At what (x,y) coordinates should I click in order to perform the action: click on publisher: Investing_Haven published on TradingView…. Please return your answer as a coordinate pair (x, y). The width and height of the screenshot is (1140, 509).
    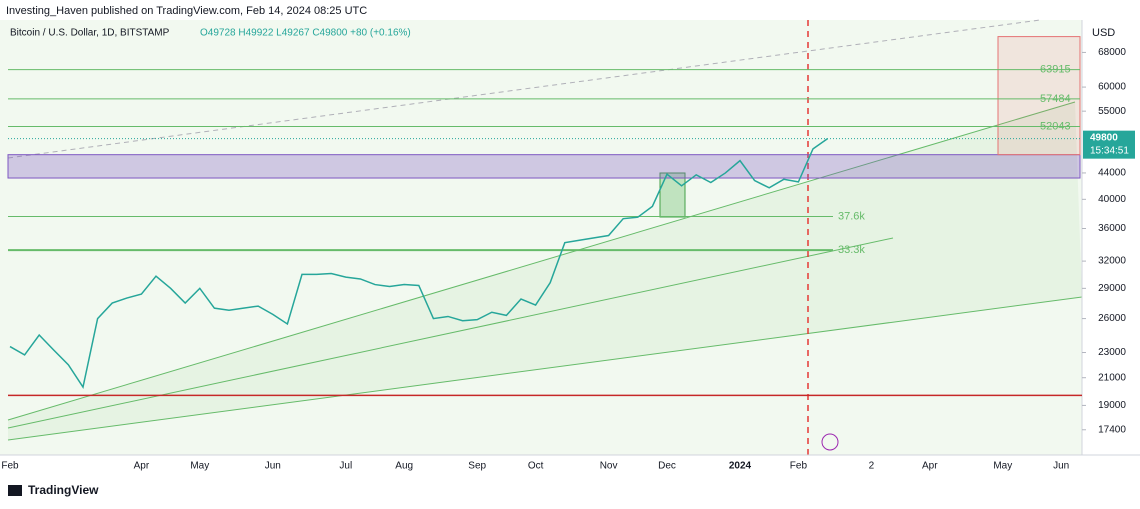
    Looking at the image, I should click on (186, 11).